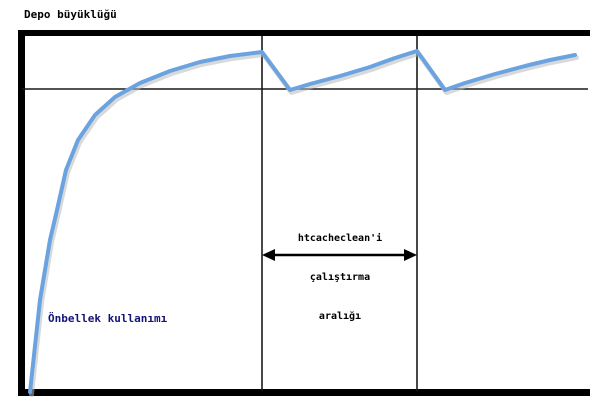 The height and width of the screenshot is (406, 600). I want to click on interval-arrow, so click(339, 255).